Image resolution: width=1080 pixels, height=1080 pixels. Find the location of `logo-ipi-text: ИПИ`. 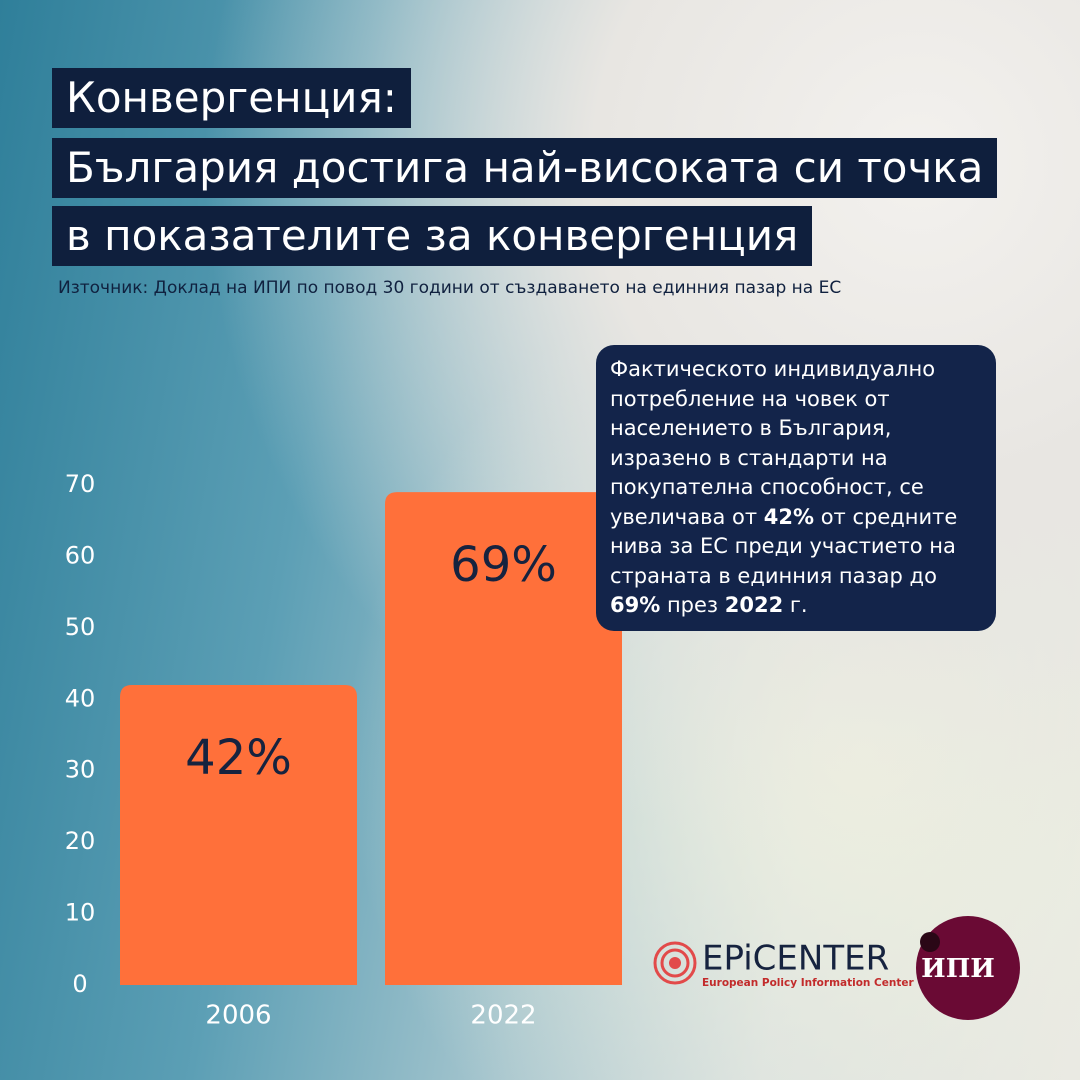

logo-ipi-text: ИПИ is located at coordinates (958, 969).